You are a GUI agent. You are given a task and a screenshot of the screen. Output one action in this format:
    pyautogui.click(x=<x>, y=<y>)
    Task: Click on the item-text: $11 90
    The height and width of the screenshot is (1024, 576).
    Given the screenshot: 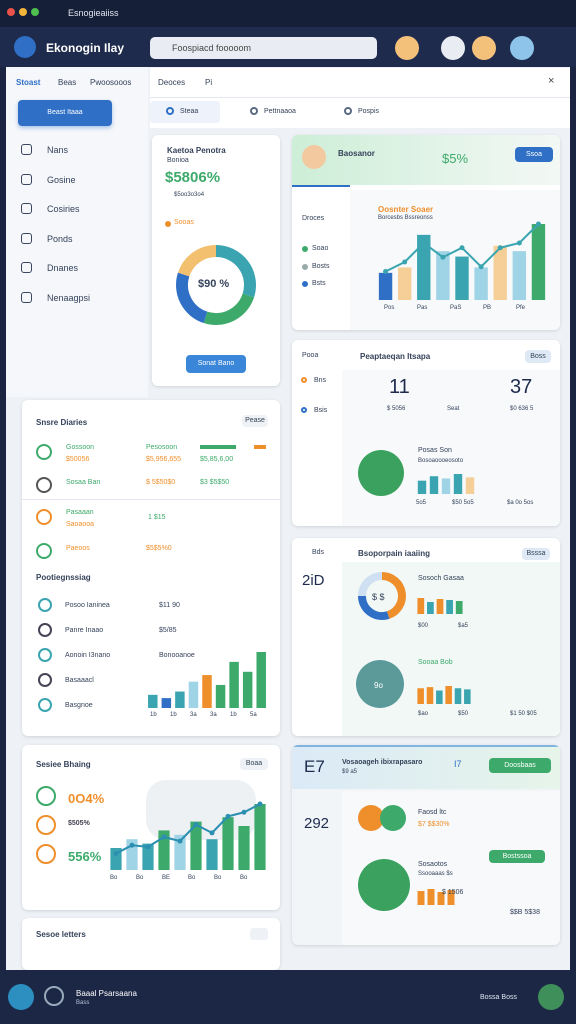 What is the action you would take?
    pyautogui.click(x=169, y=605)
    